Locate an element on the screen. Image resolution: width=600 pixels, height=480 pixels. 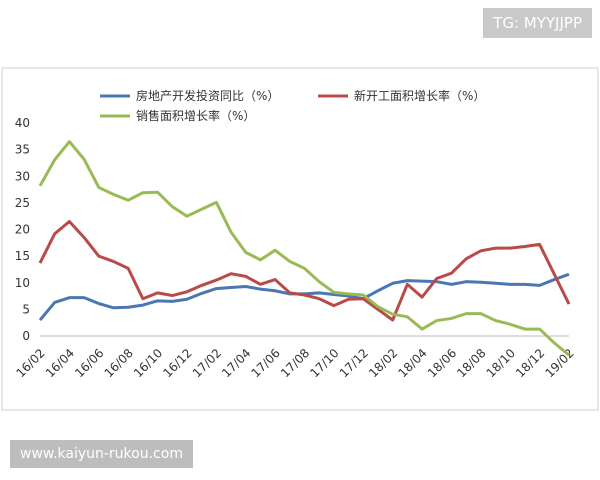
x-tick-label: 16/02 is located at coordinates (30, 363).